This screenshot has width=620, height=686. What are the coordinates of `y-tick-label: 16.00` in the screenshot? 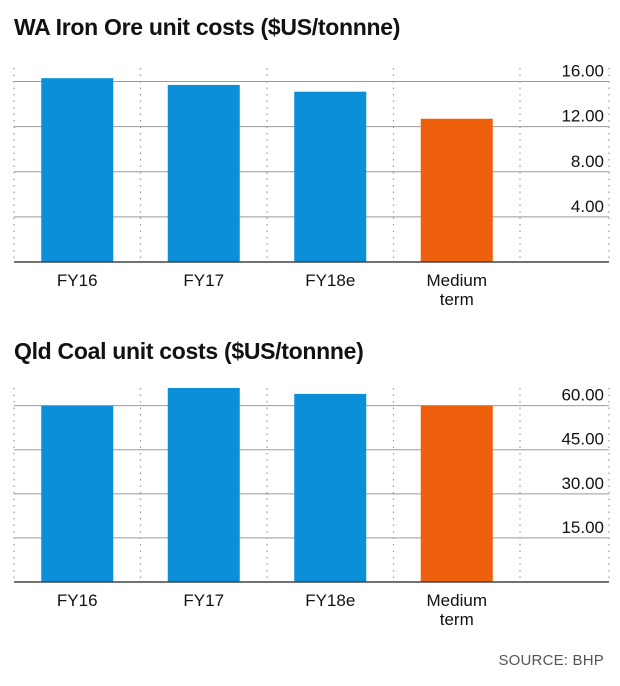 It's located at (582, 71).